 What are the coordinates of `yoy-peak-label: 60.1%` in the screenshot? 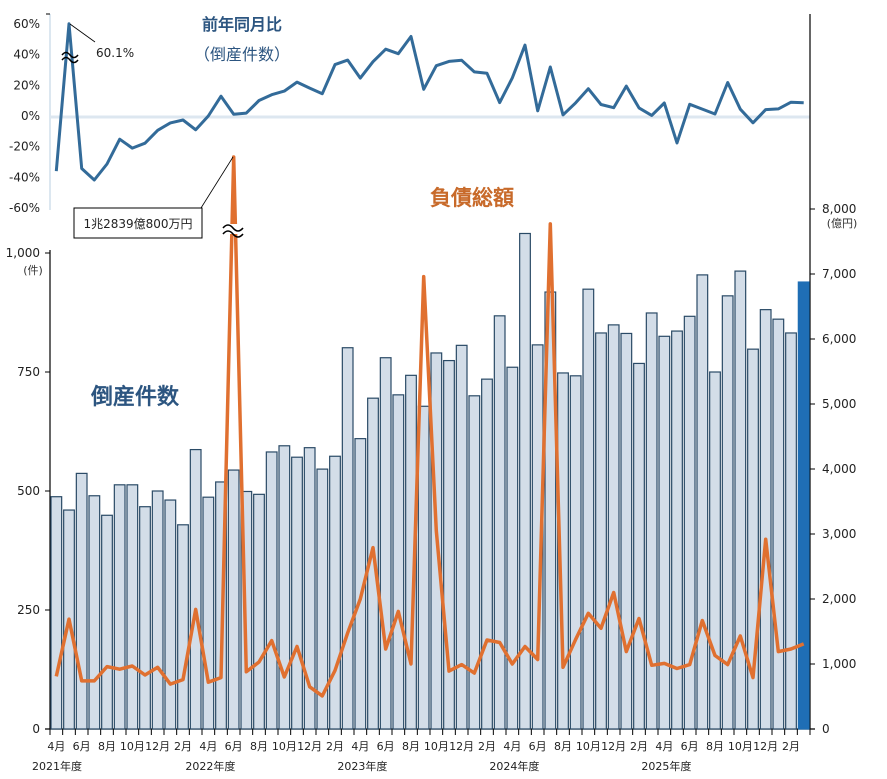 It's located at (115, 53).